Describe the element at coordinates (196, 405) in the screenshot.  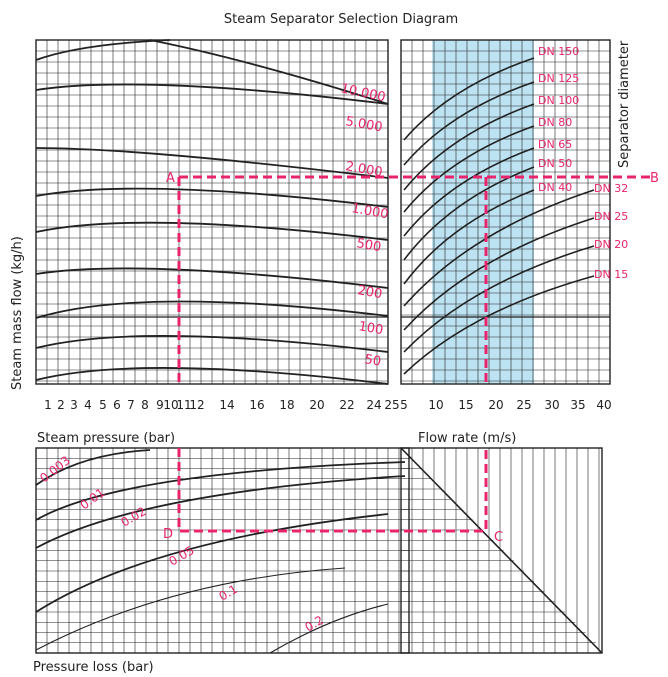
I see `pressure-tick-12: 12` at that location.